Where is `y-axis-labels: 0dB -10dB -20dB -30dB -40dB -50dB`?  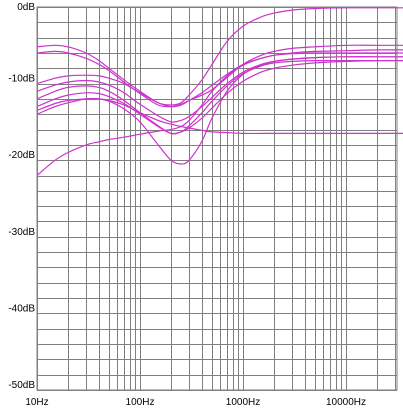 y-axis-labels: 0dB -10dB -20dB -30dB -40dB -50dB is located at coordinates (21, 196).